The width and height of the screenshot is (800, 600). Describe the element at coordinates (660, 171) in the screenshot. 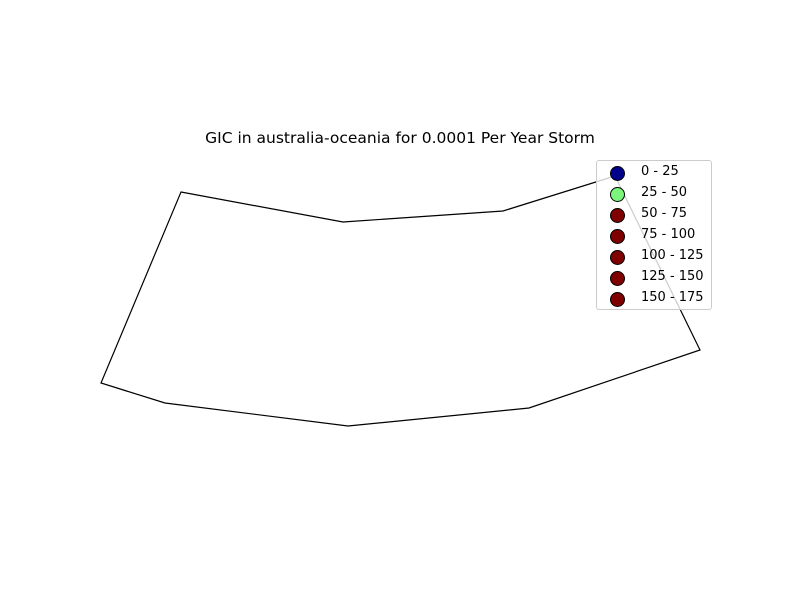

I see `legend-label: 0 - 25` at that location.